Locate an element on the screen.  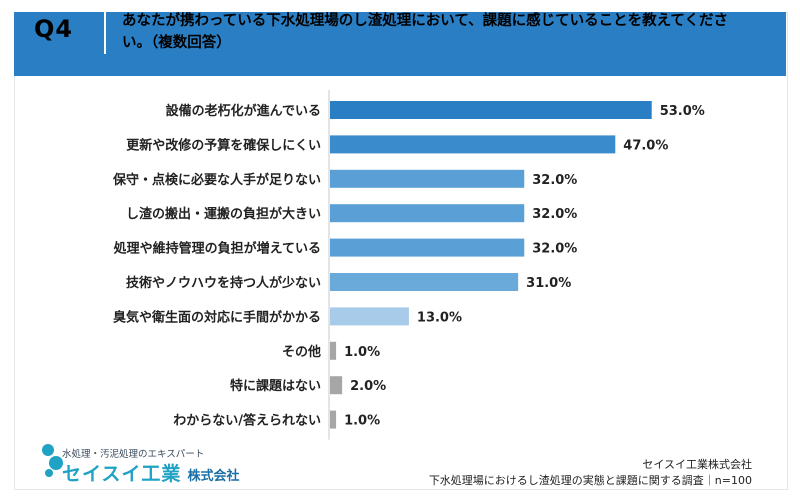
value-label: 13.0% is located at coordinates (439, 317).